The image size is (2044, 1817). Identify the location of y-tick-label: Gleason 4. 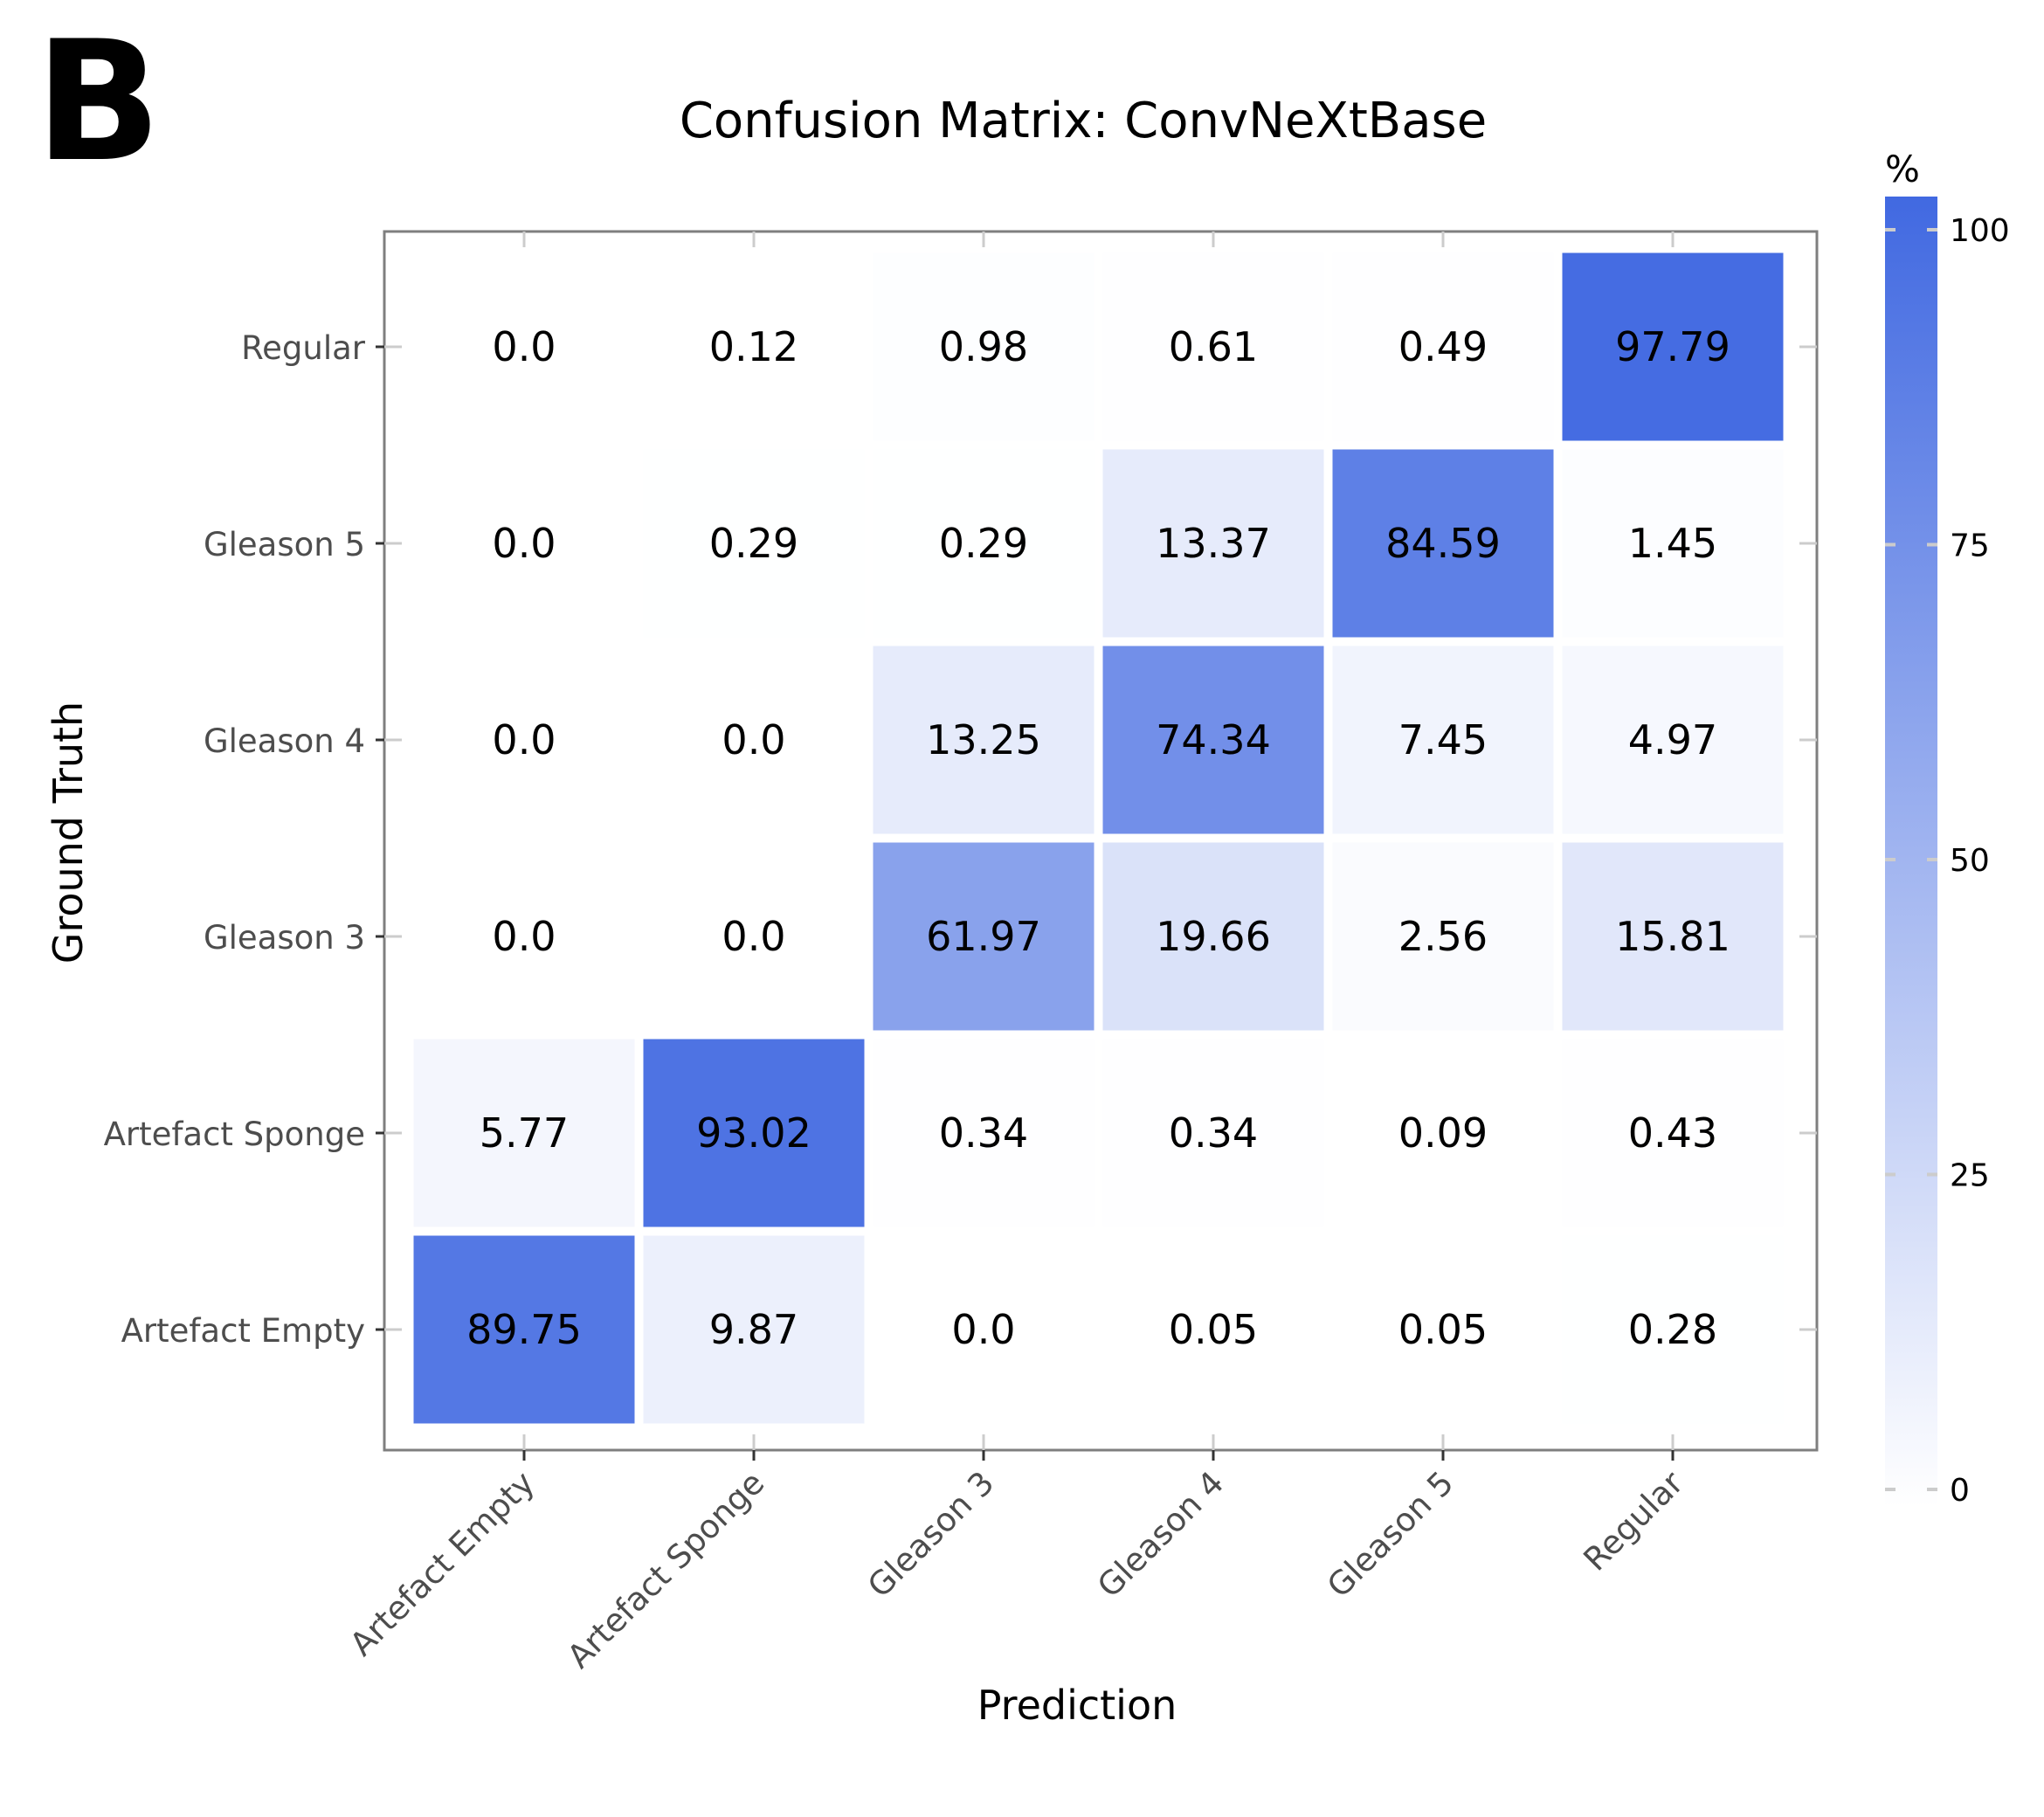
(285, 741).